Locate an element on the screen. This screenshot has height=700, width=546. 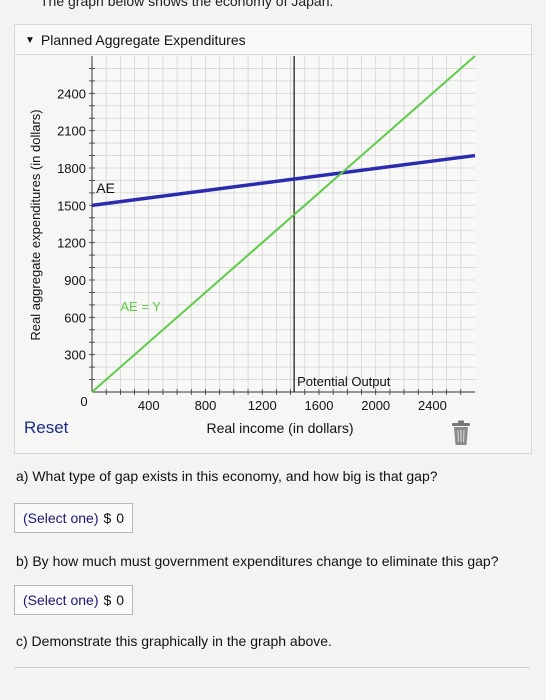
trash-icon is located at coordinates (461, 433).